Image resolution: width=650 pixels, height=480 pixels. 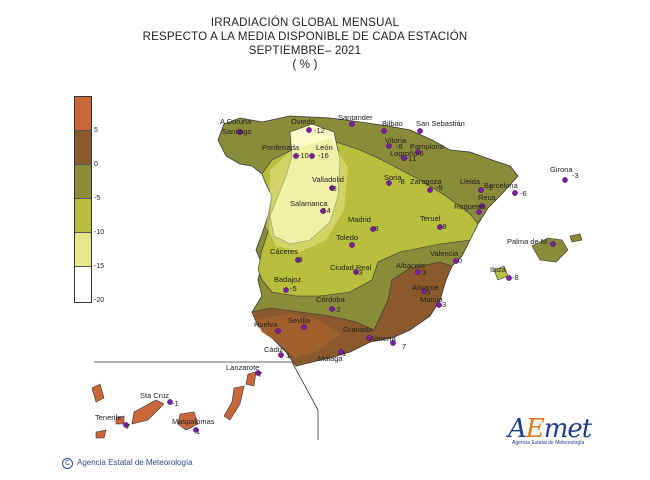 I want to click on station-name-label: Ponferrada, so click(x=281, y=147).